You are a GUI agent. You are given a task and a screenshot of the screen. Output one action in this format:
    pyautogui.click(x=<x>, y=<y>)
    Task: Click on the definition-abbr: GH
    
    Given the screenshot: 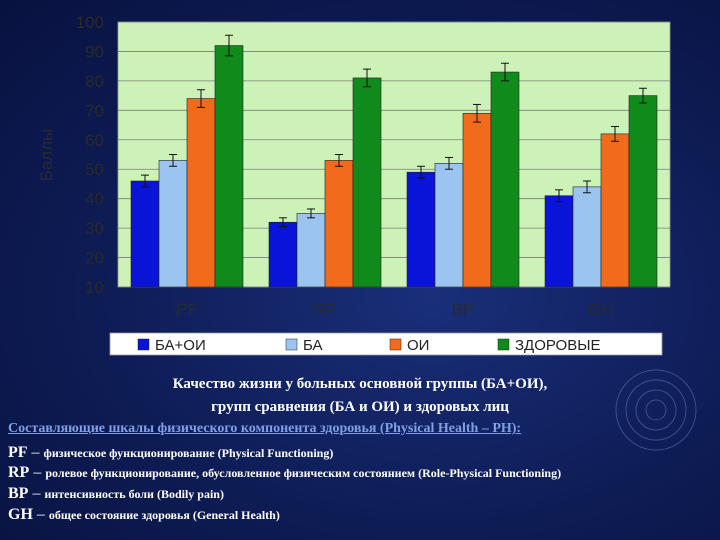 What is the action you would take?
    pyautogui.click(x=20, y=514)
    